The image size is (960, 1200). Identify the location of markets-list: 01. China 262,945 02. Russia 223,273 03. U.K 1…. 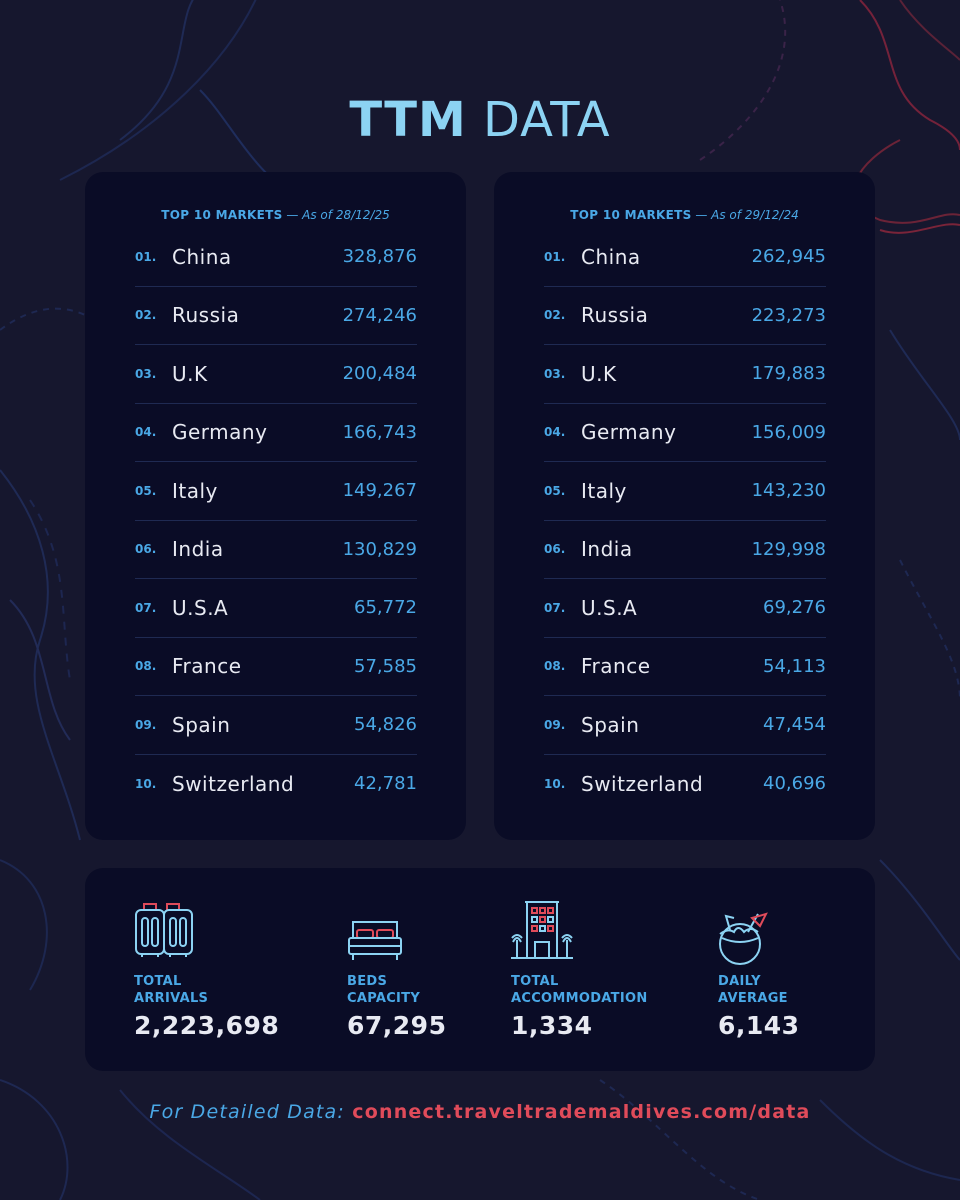
(685, 520).